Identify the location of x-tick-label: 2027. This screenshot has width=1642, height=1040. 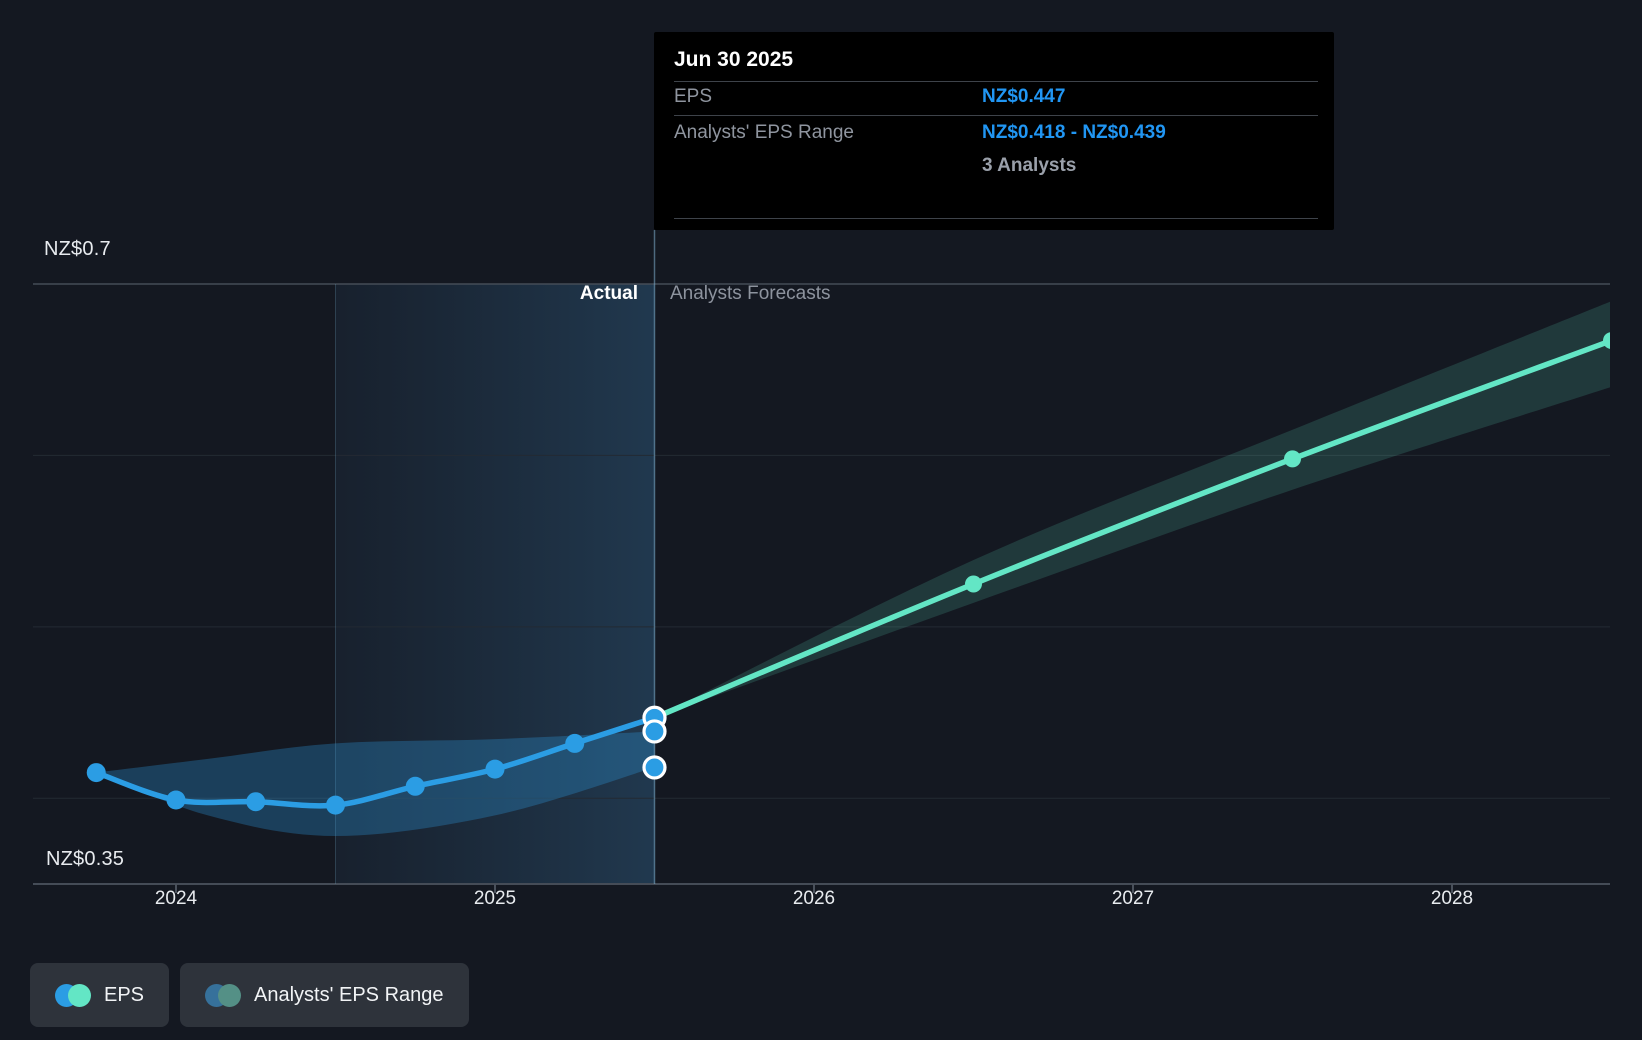
(1133, 898).